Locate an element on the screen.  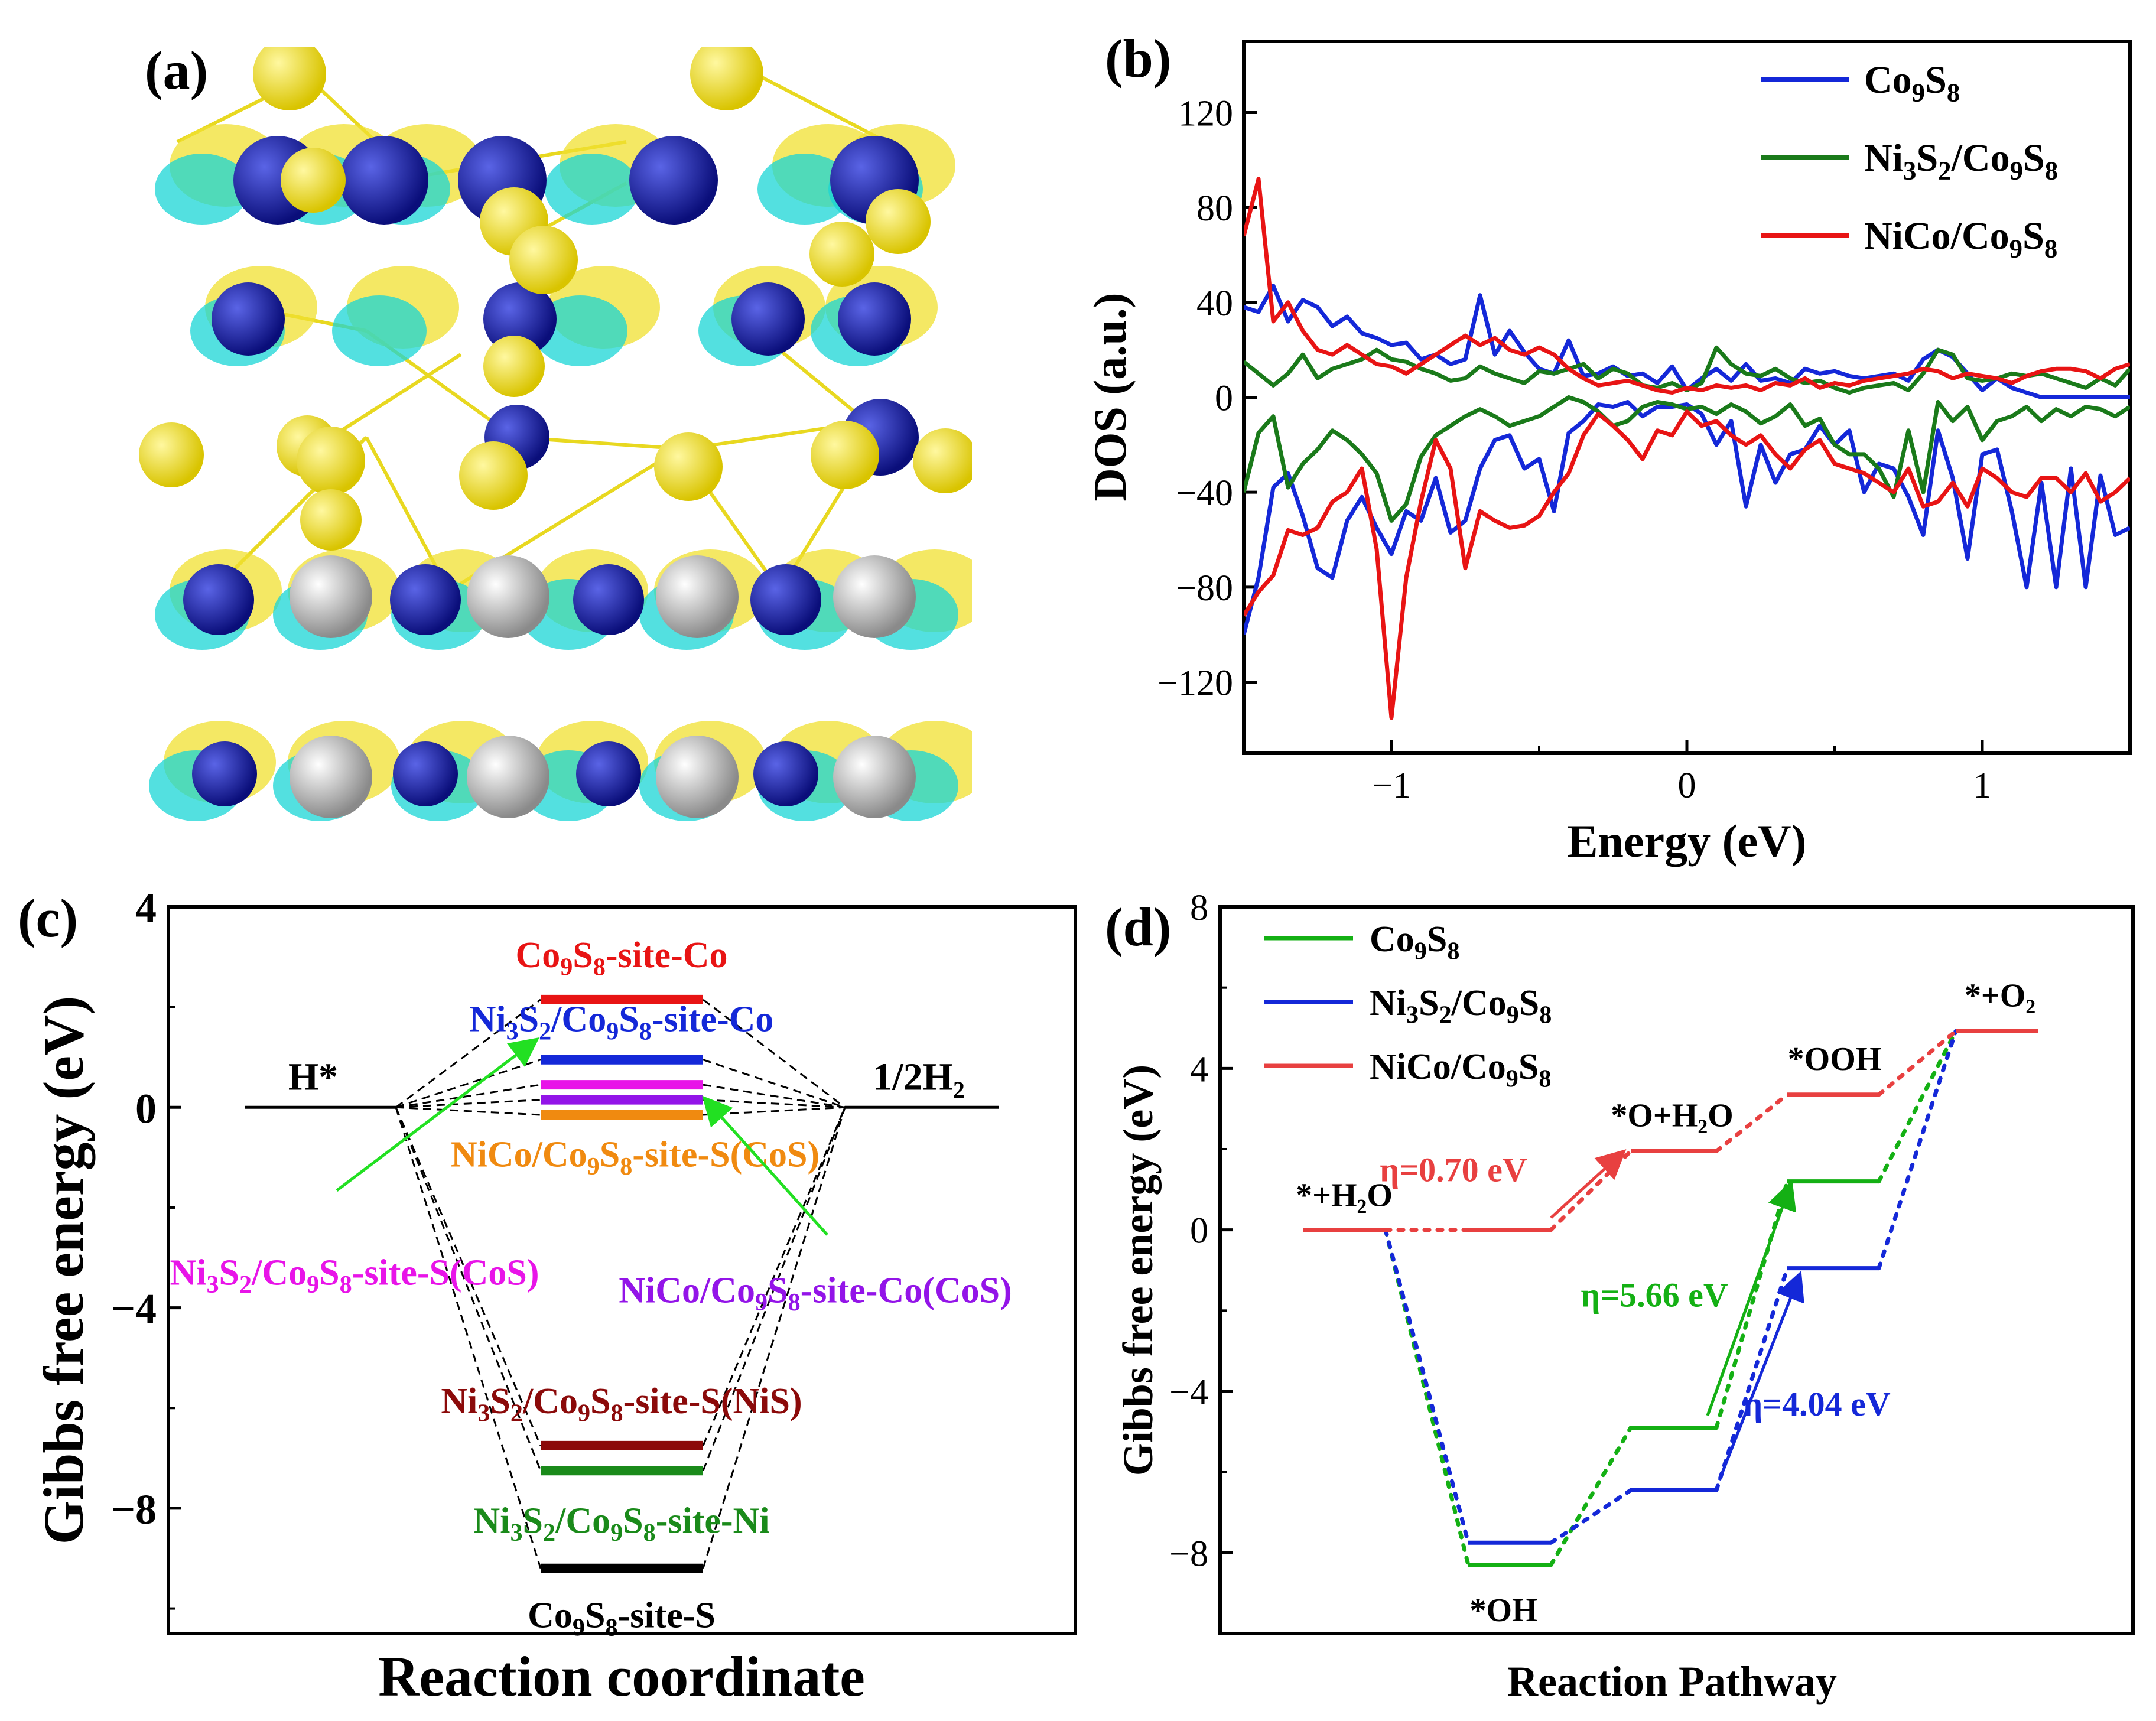
panel-d-legend: Co9​S8​ Ni3​S2​/Co9​S8​ NiCo/Co9​S8​ is located at coordinates (1408, 1006).